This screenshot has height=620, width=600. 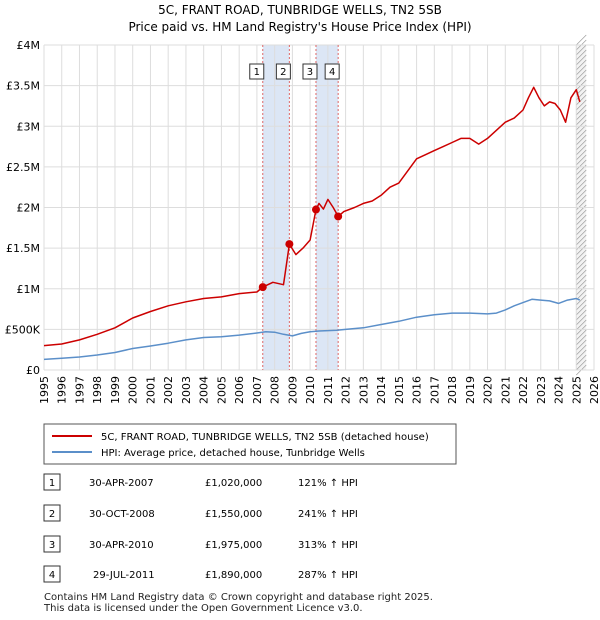 What do you see at coordinates (292, 390) in the screenshot?
I see `x-tick-label: 2009` at bounding box center [292, 390].